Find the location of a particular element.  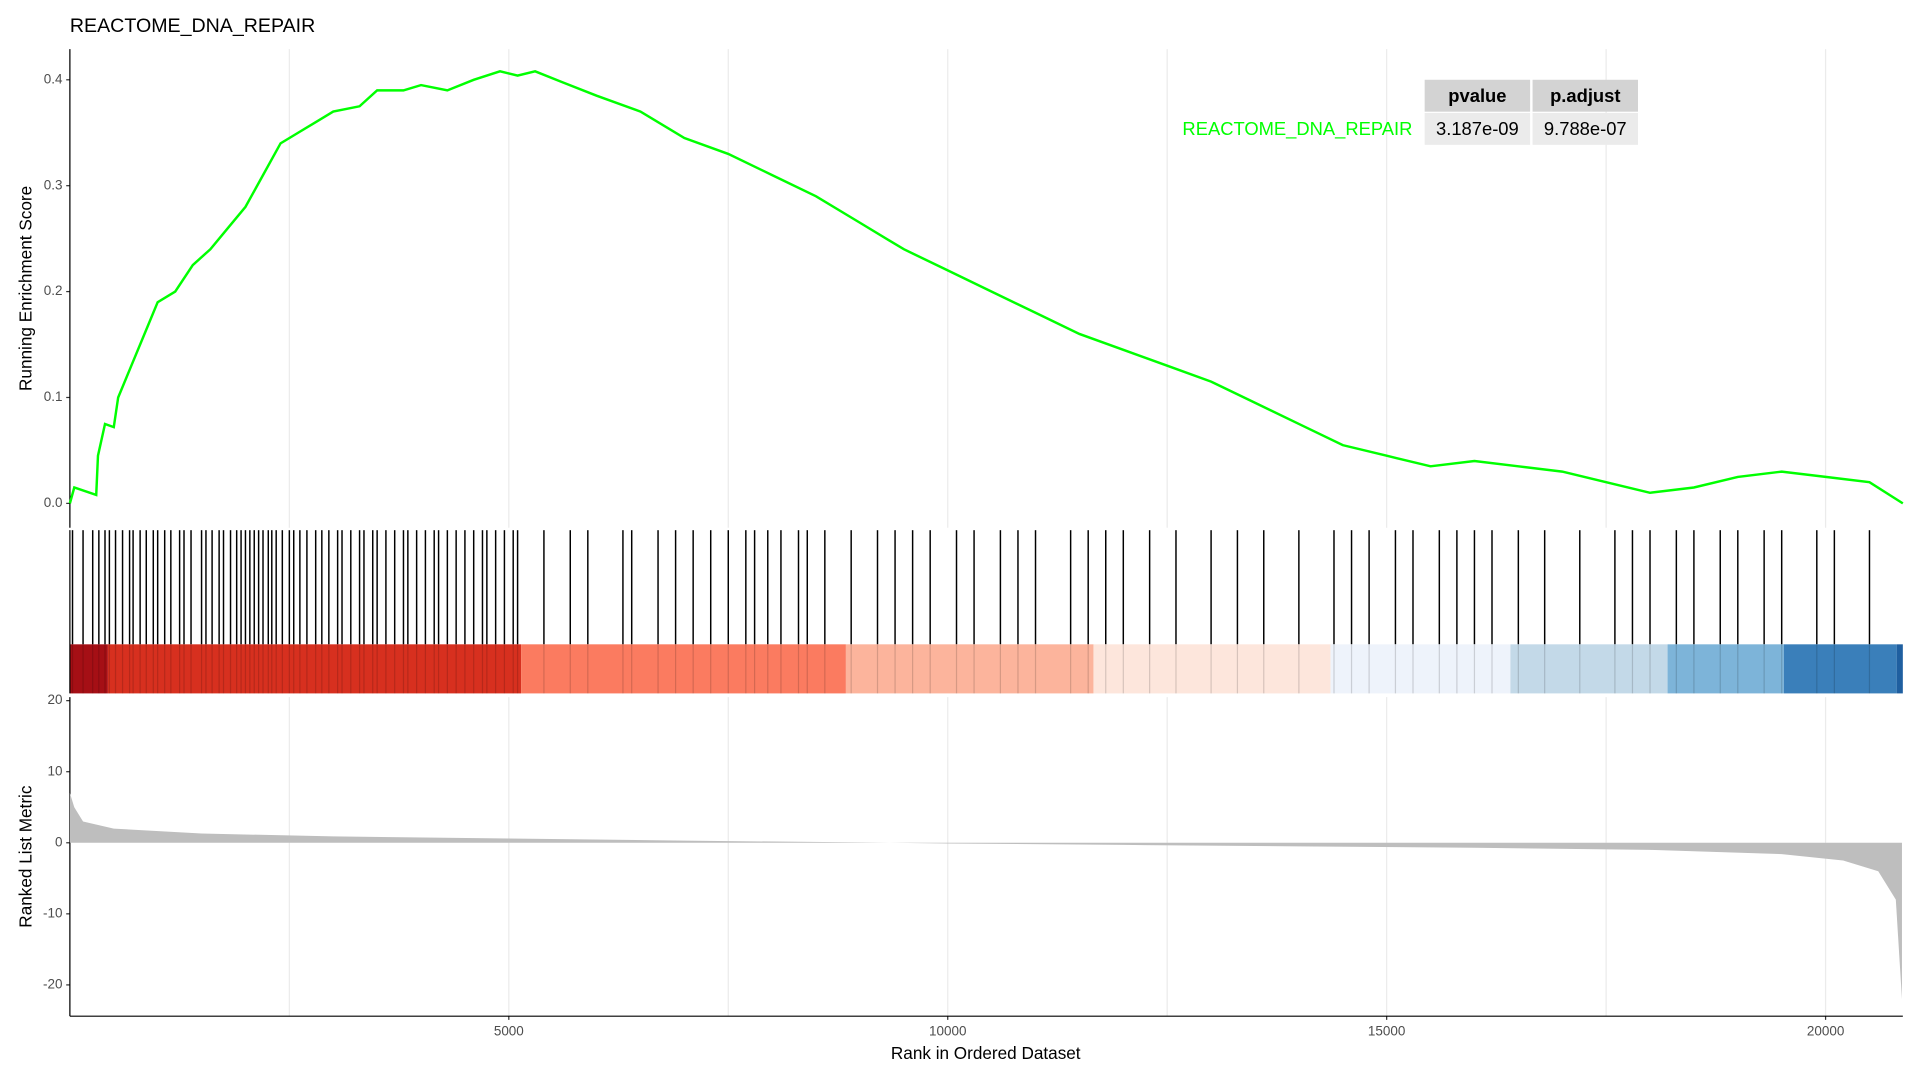

chart-title: REACTOME_DNA_REPAIR is located at coordinates (192, 26).